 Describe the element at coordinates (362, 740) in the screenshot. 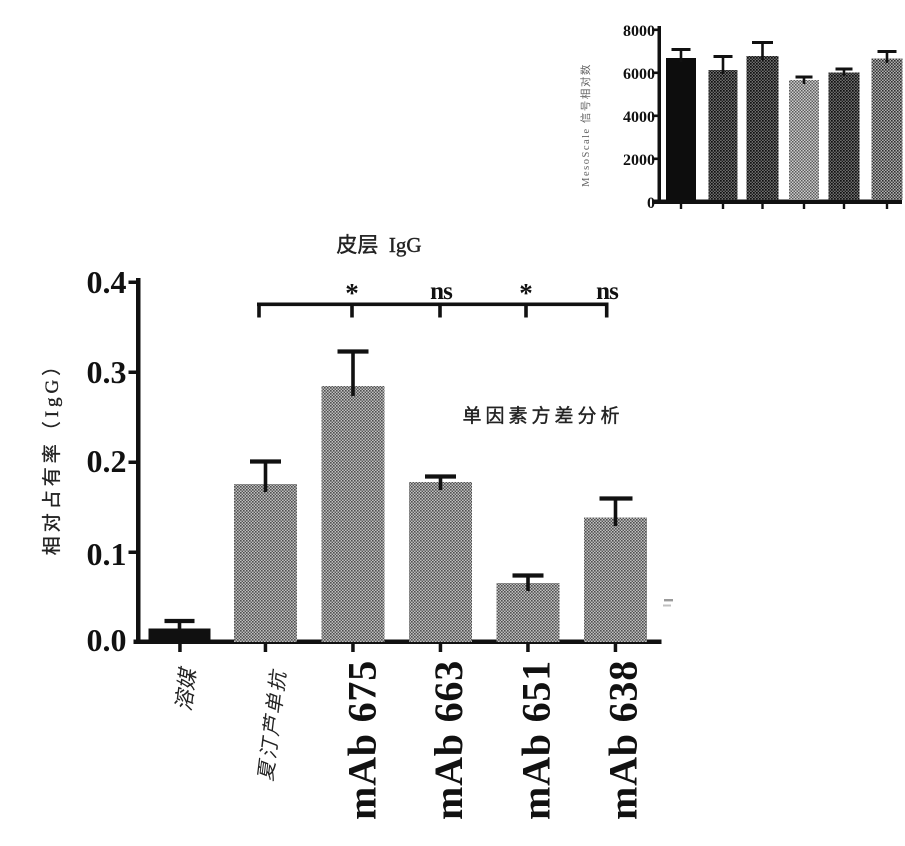

I see `svg-text: mAb 675` at that location.